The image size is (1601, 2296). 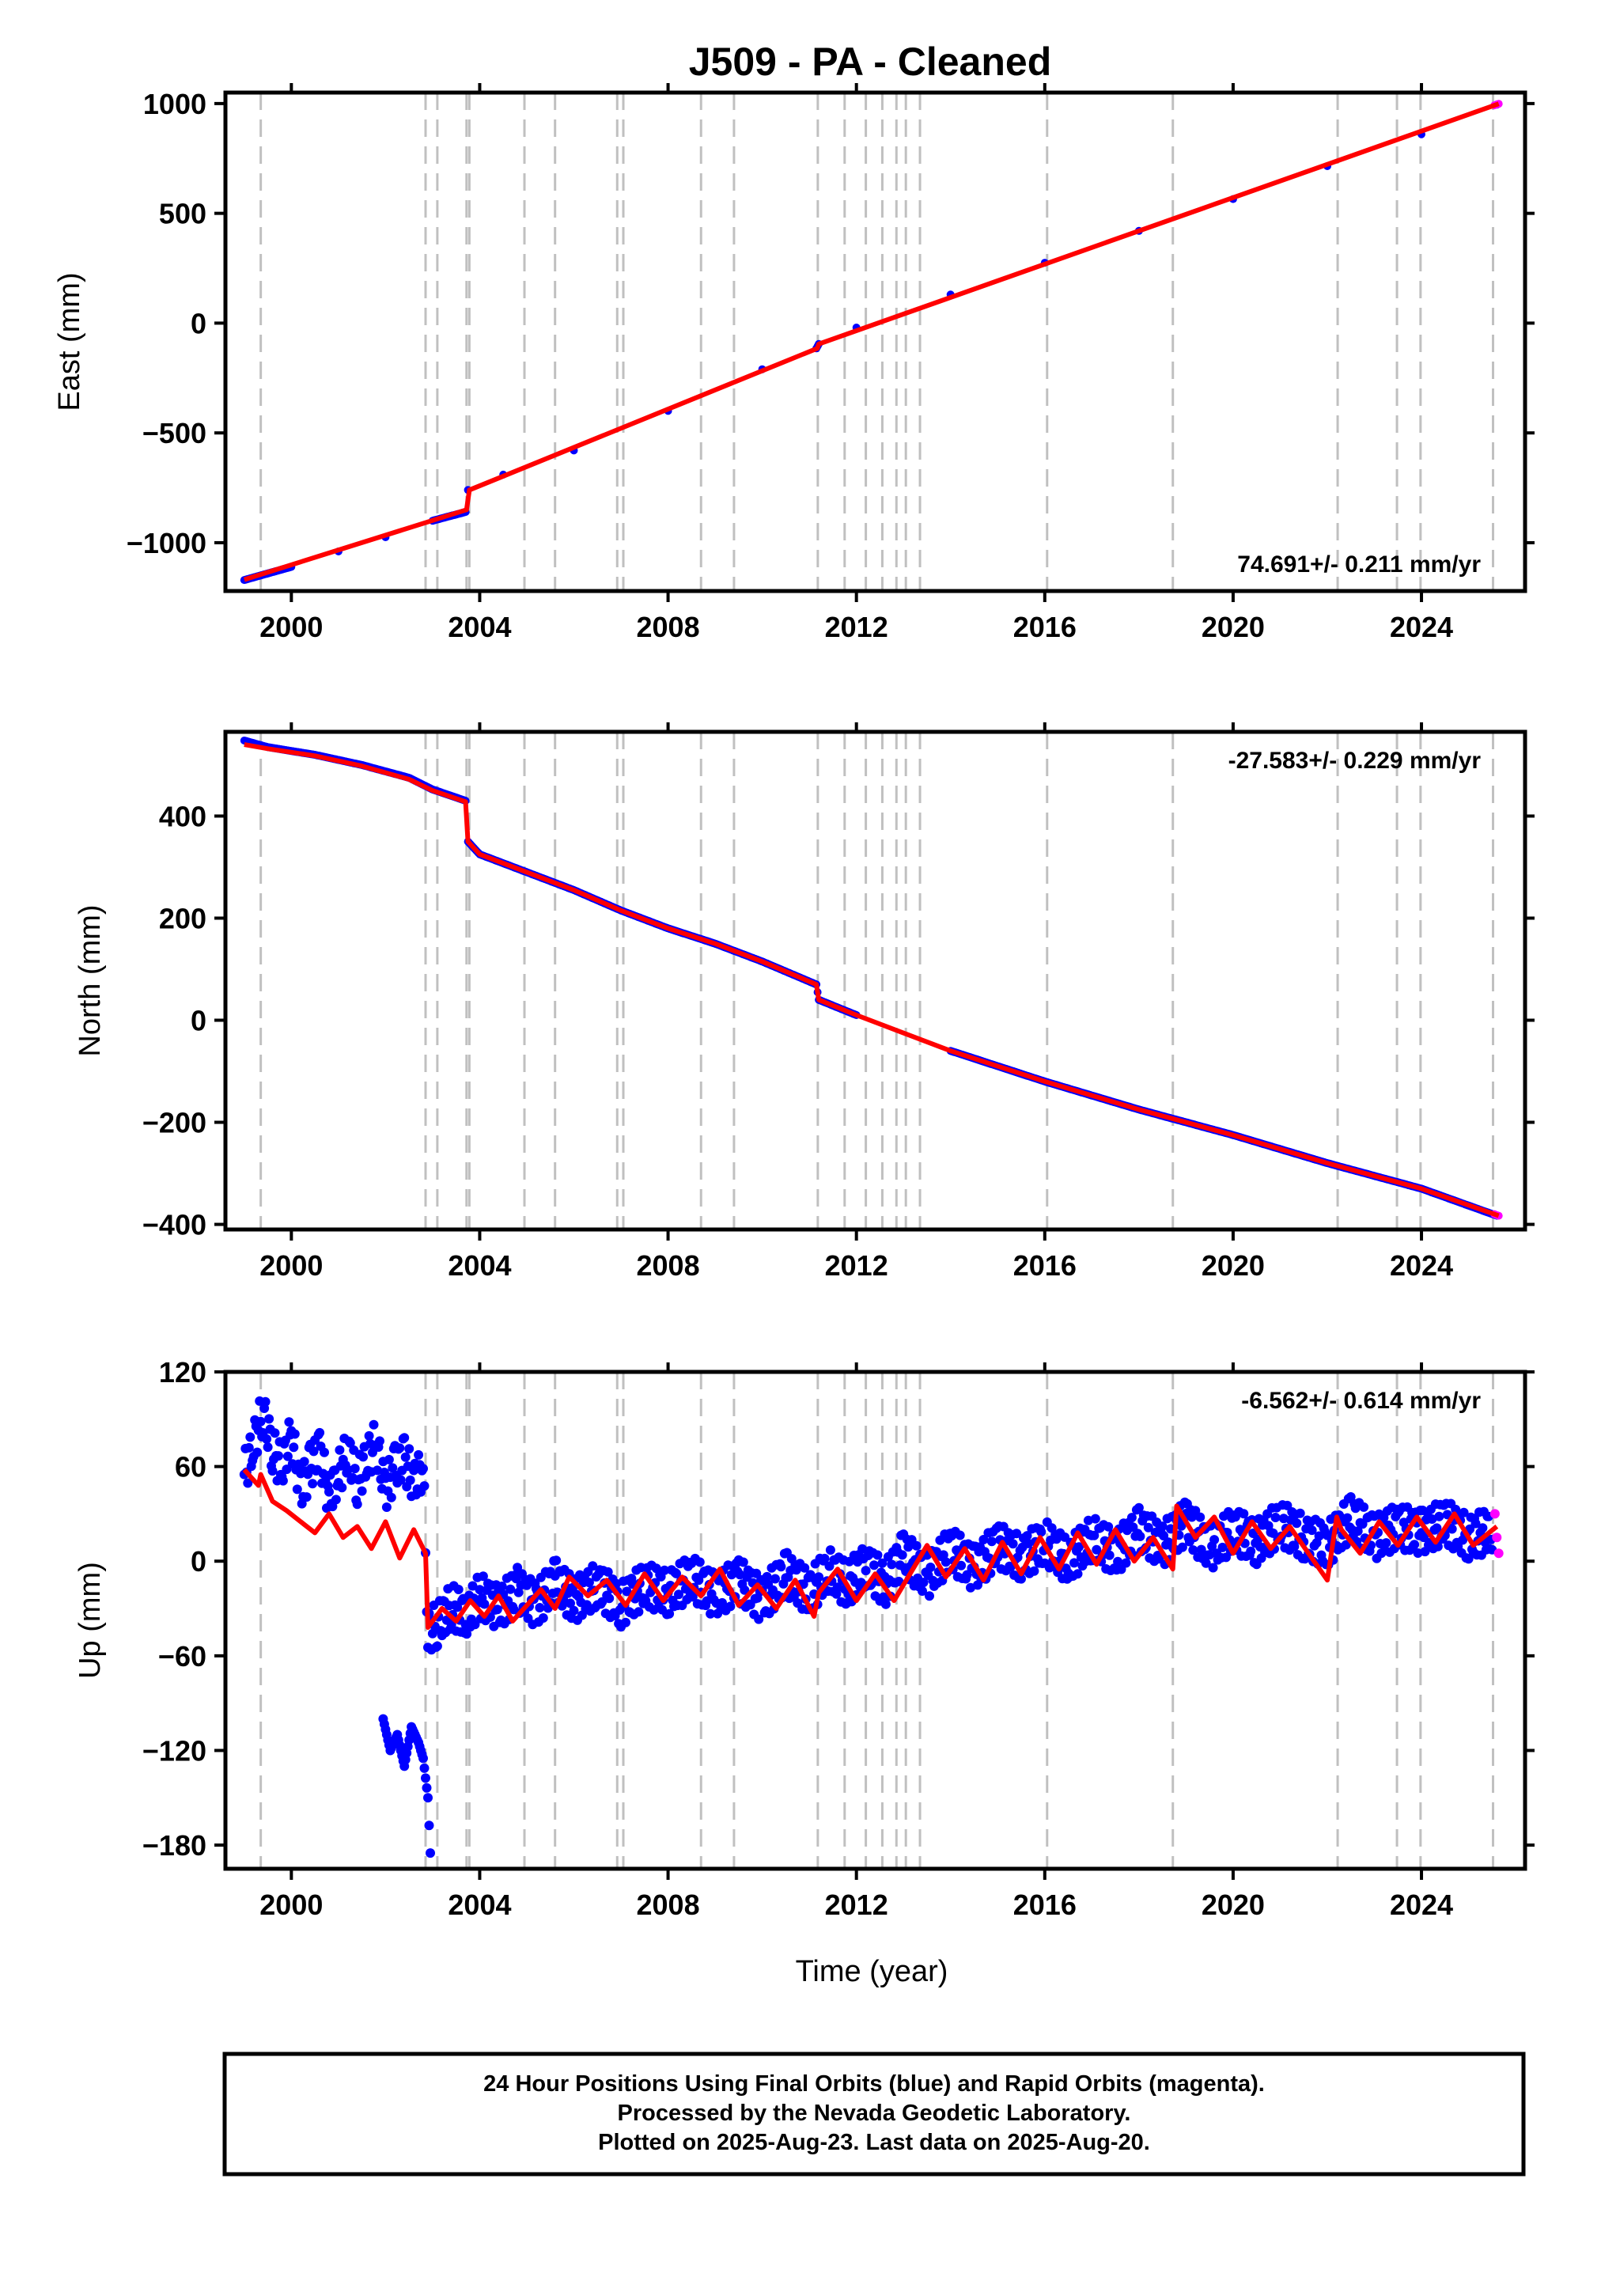 What do you see at coordinates (182, 1656) in the screenshot?
I see `up-y-tick-label: −60` at bounding box center [182, 1656].